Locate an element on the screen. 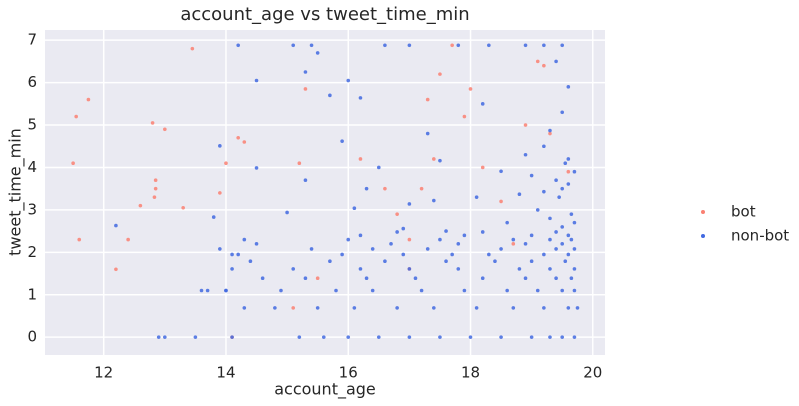  y-tick-label: 2 is located at coordinates (32, 252).